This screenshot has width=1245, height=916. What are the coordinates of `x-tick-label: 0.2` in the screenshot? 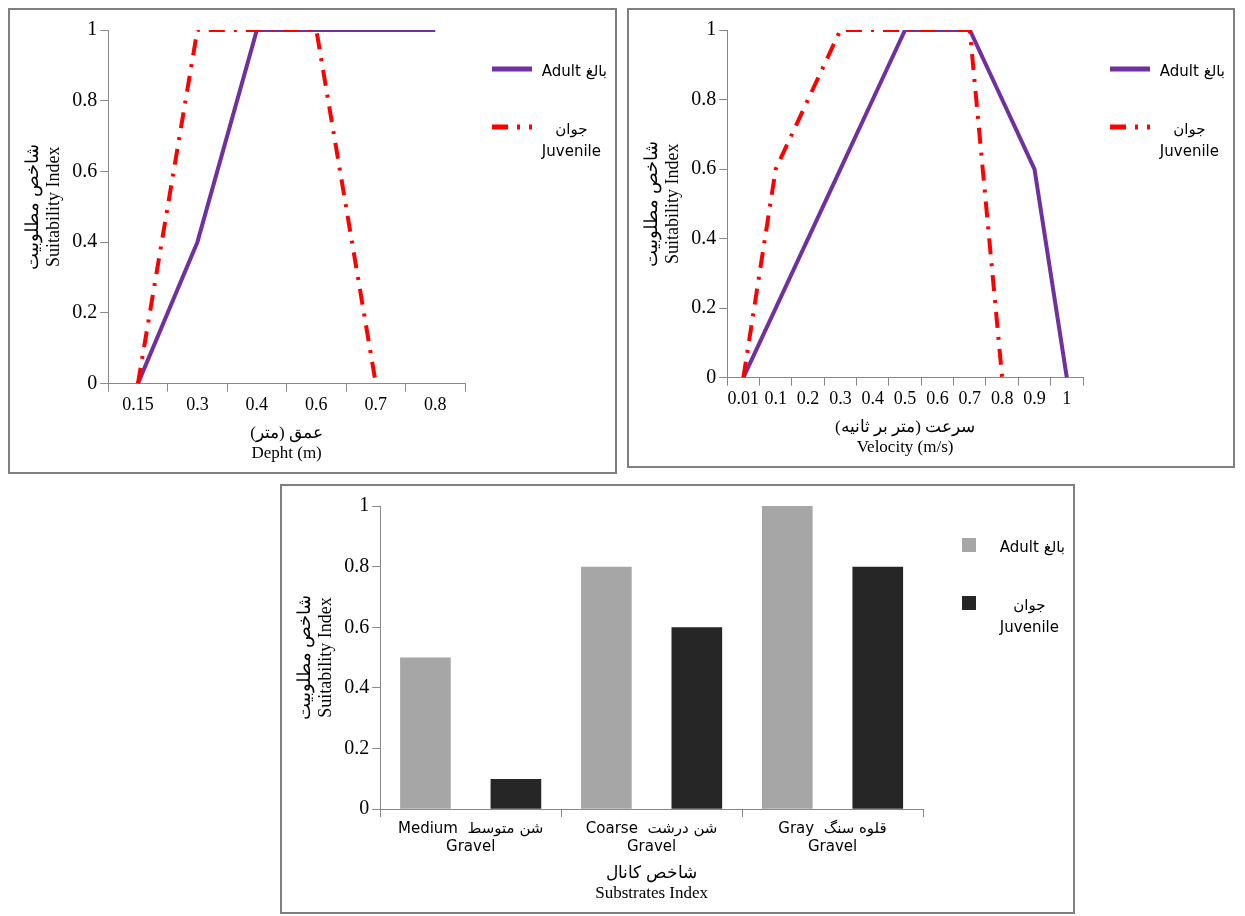 It's located at (808, 398).